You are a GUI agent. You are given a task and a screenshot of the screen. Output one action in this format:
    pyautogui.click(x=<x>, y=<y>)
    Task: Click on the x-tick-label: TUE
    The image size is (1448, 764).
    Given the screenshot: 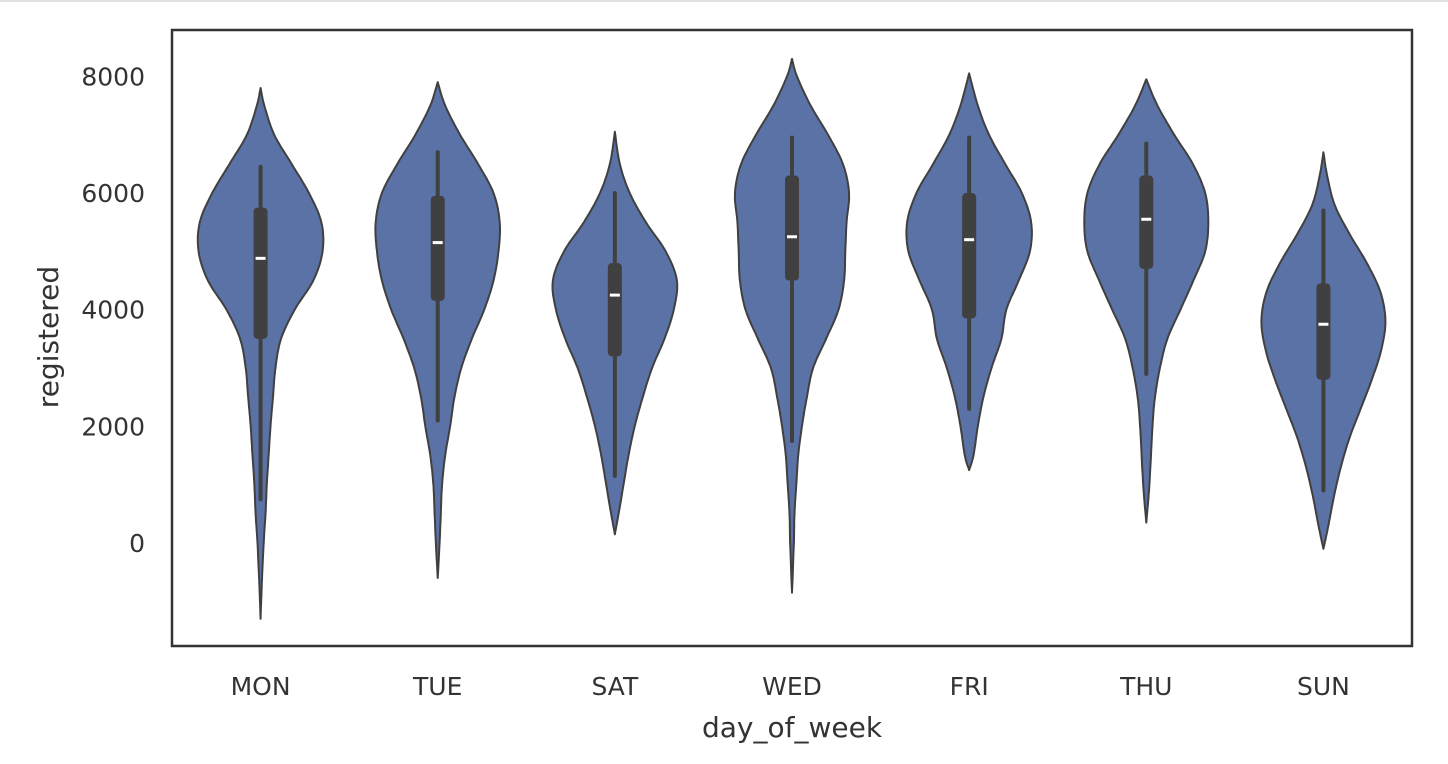 What is the action you would take?
    pyautogui.click(x=437, y=686)
    